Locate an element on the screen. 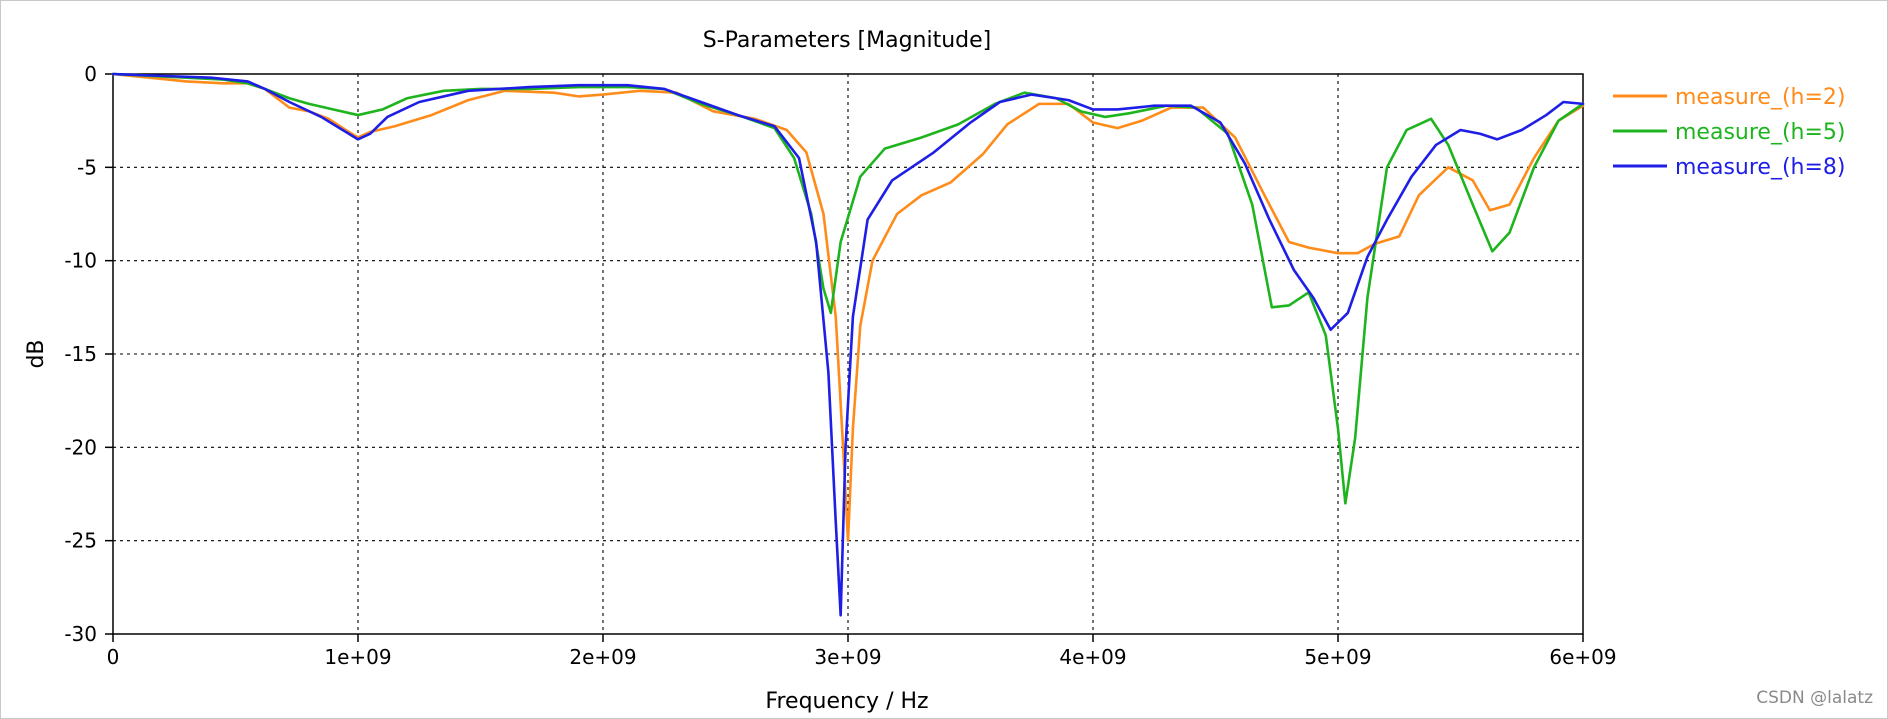 The image size is (1888, 719). y-tick-label: -15 is located at coordinates (80, 354).